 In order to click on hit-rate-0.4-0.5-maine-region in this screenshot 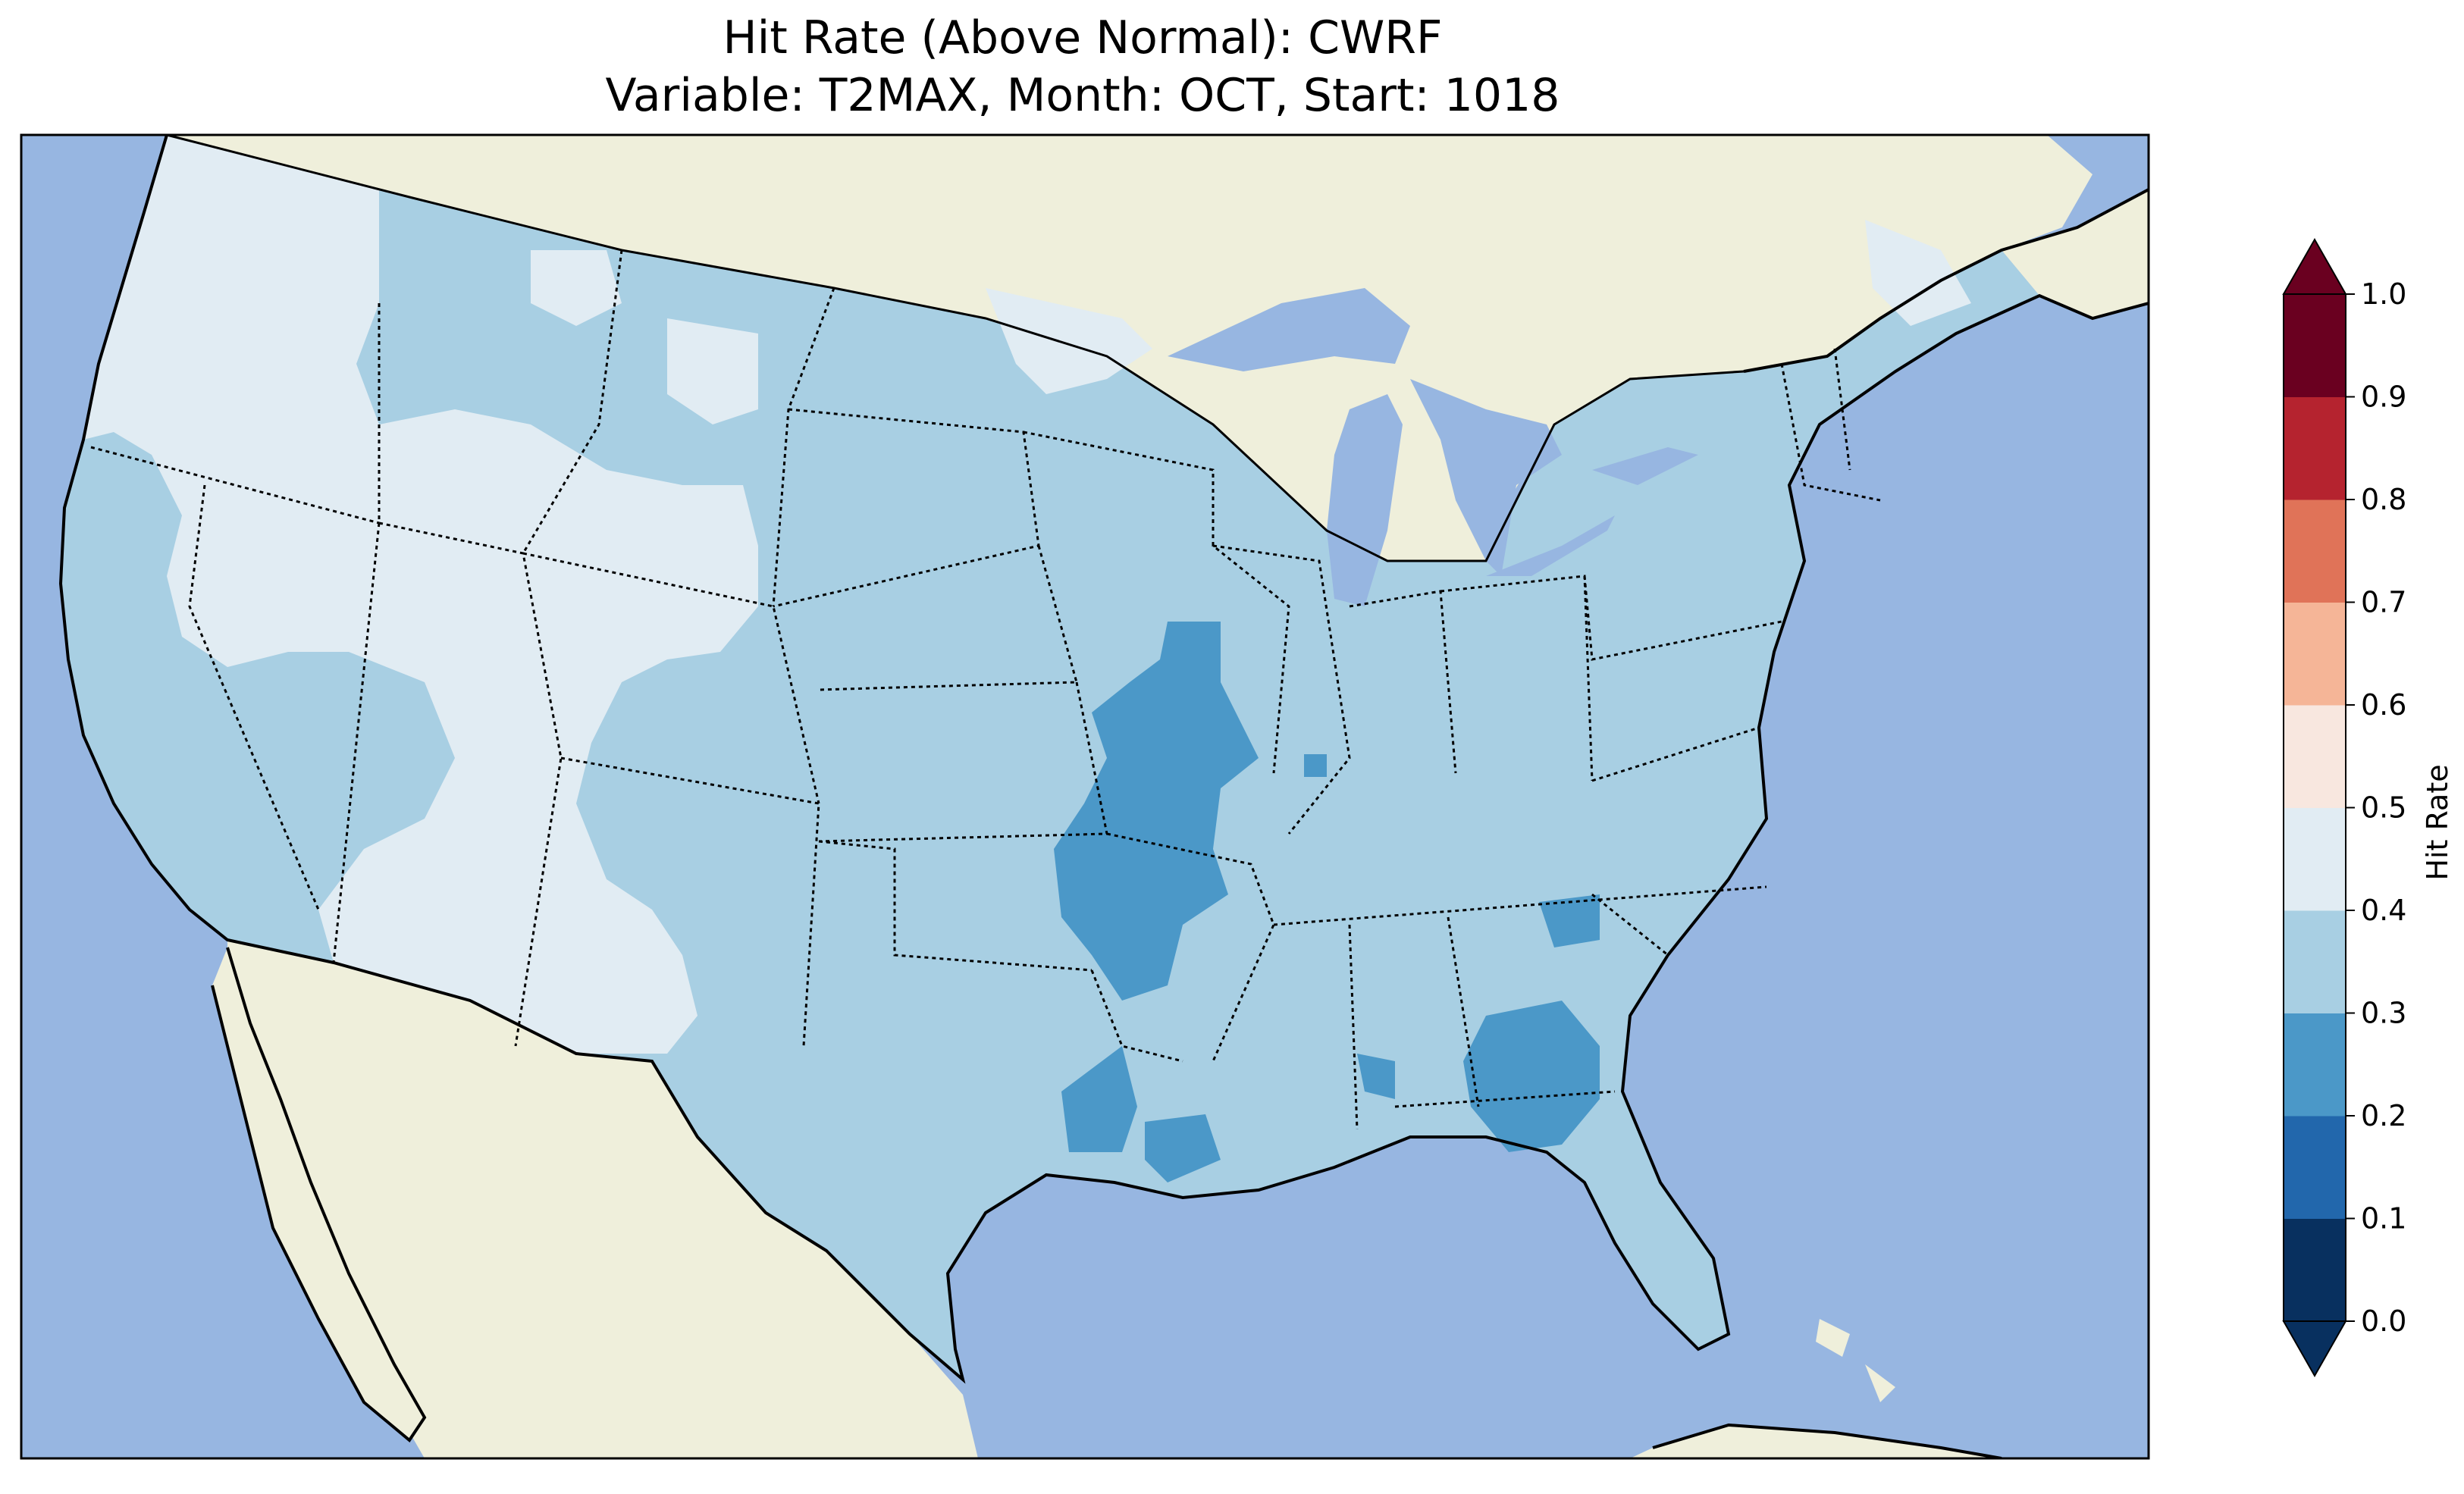, I will do `click(1918, 273)`.